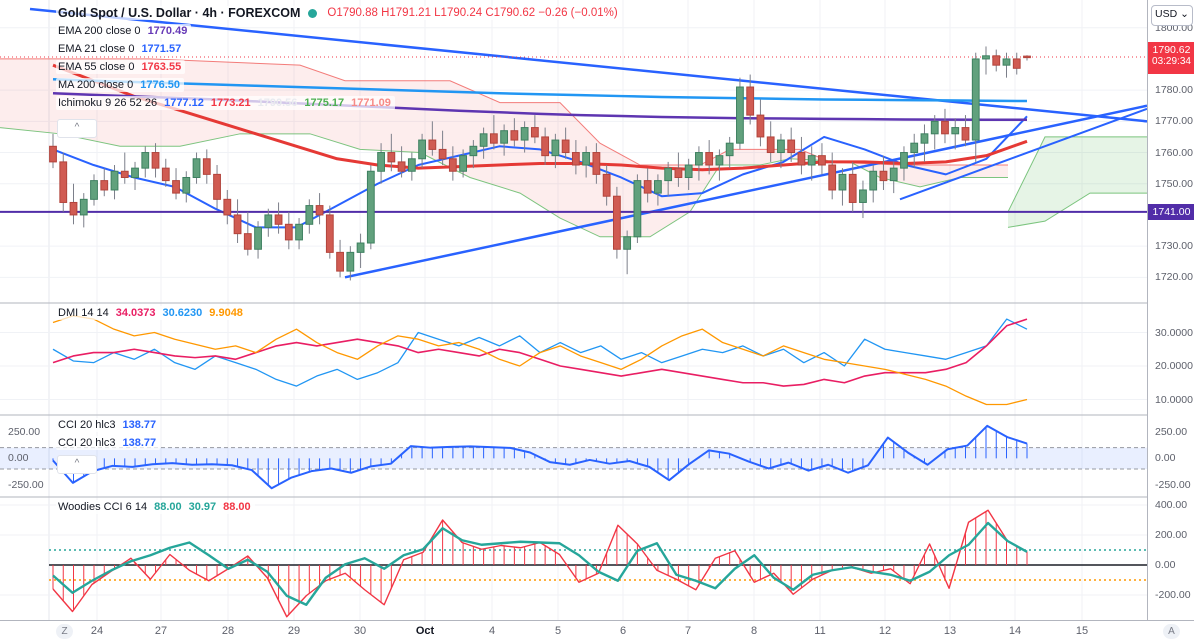  What do you see at coordinates (97, 631) in the screenshot?
I see `time-axis-label: 24` at bounding box center [97, 631].